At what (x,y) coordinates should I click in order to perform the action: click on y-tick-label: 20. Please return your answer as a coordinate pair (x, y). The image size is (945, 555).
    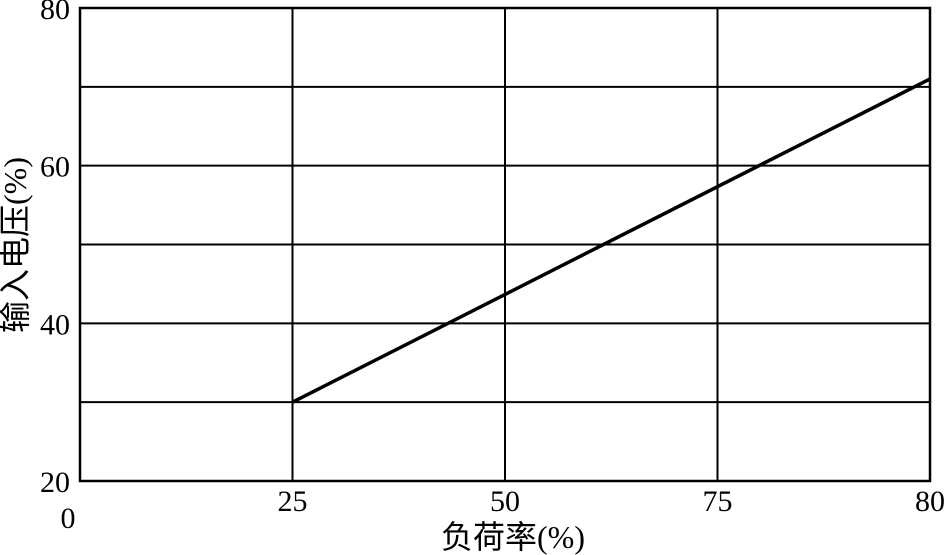
    Looking at the image, I should click on (55, 482).